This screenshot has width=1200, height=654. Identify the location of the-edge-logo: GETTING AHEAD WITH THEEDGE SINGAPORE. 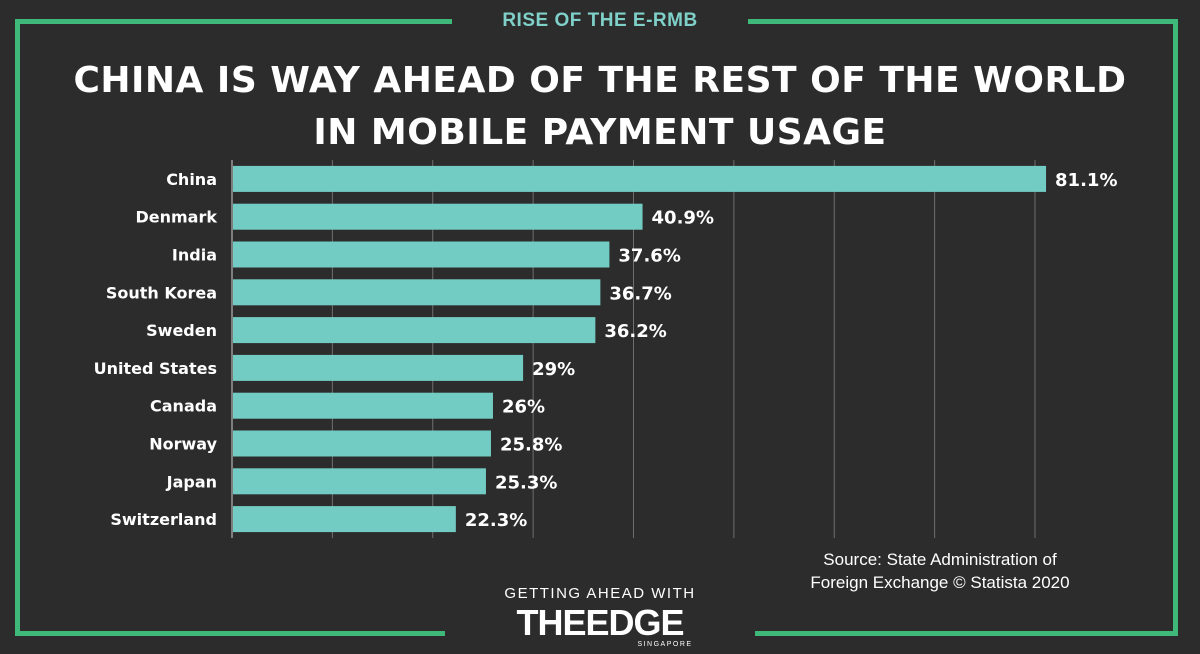
(600, 619).